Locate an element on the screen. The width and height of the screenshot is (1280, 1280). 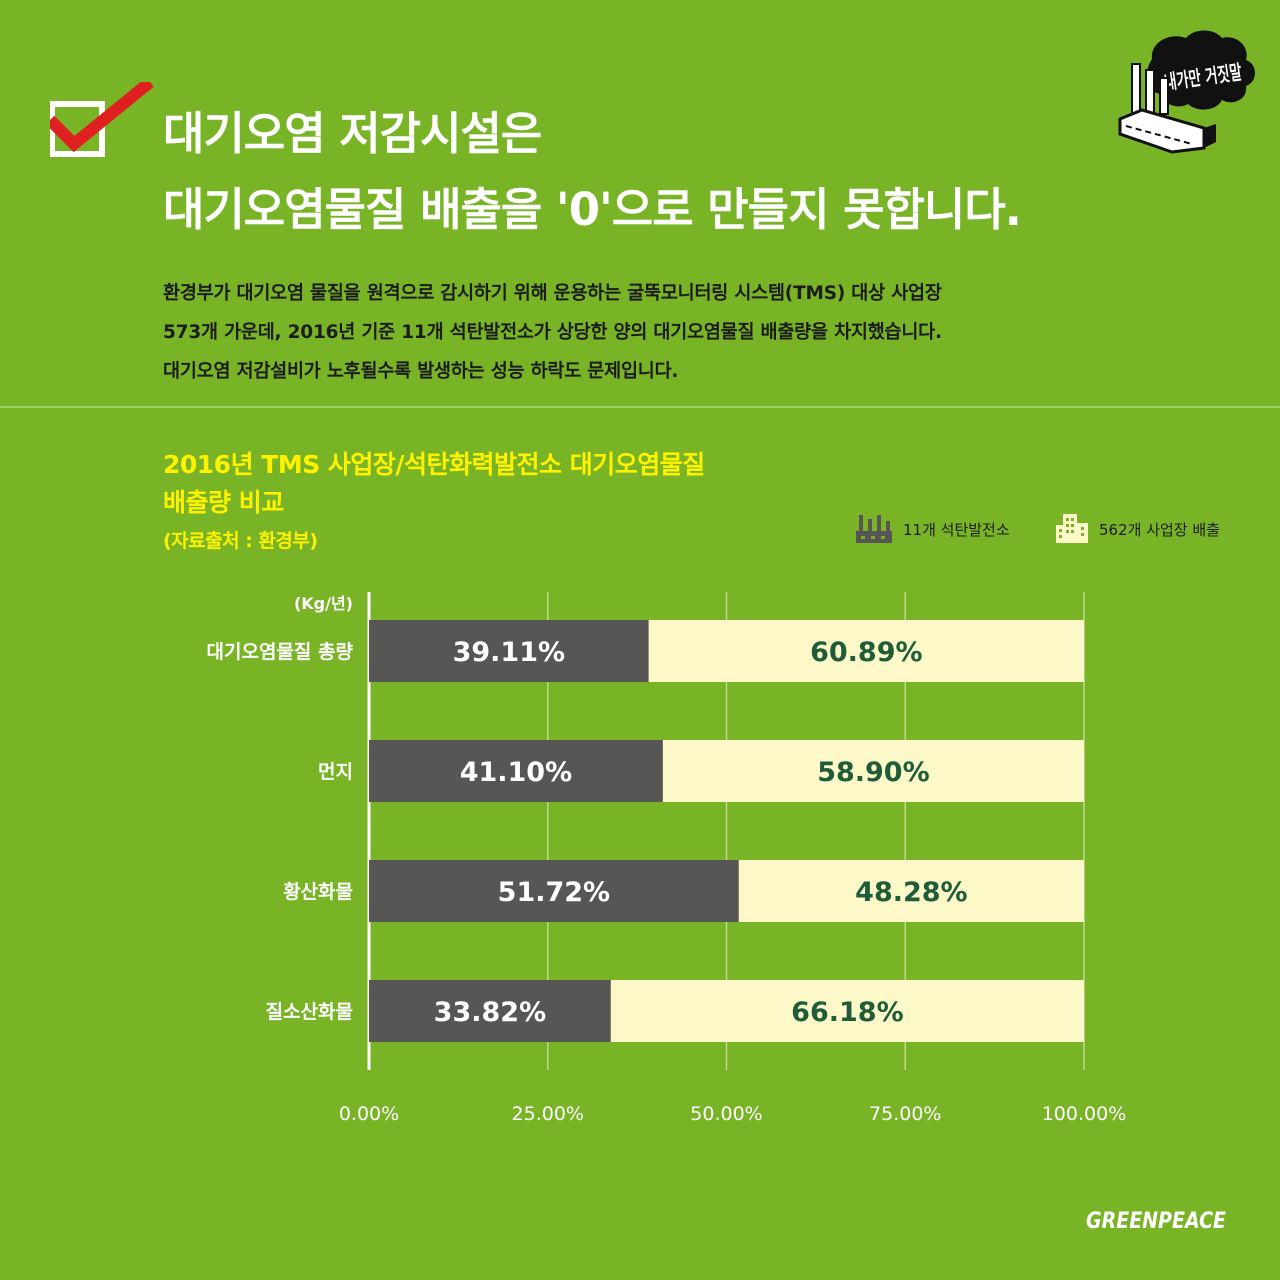
factory-smoke-logo-icon: 내가만 거짓말 is located at coordinates (1186, 92).